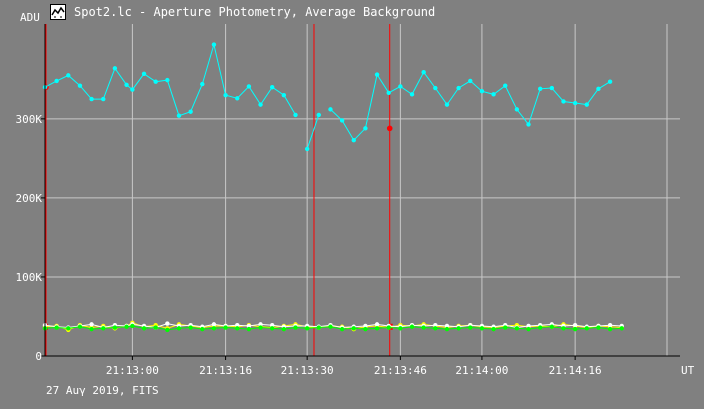 This screenshot has width=704, height=409. Describe the element at coordinates (38, 356) in the screenshot. I see `y-tick-label: 0` at that location.